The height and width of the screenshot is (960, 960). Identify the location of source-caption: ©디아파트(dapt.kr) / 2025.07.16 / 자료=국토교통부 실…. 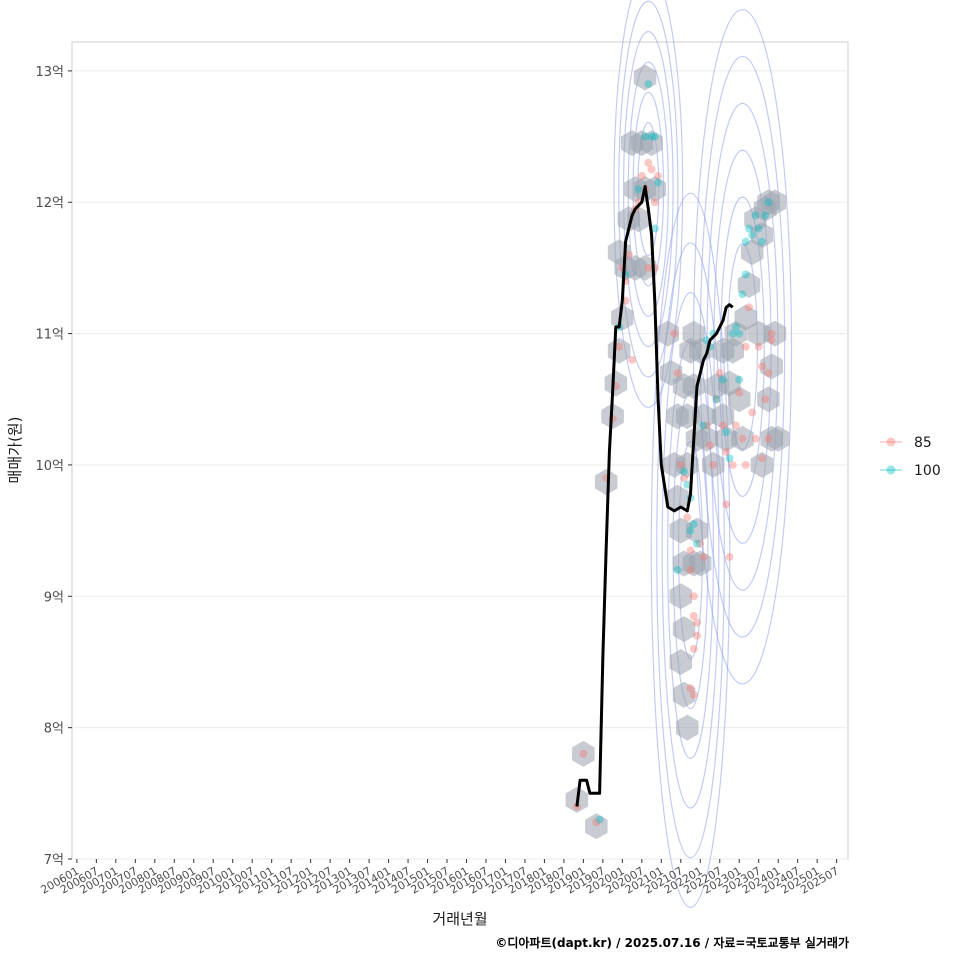
(672, 943).